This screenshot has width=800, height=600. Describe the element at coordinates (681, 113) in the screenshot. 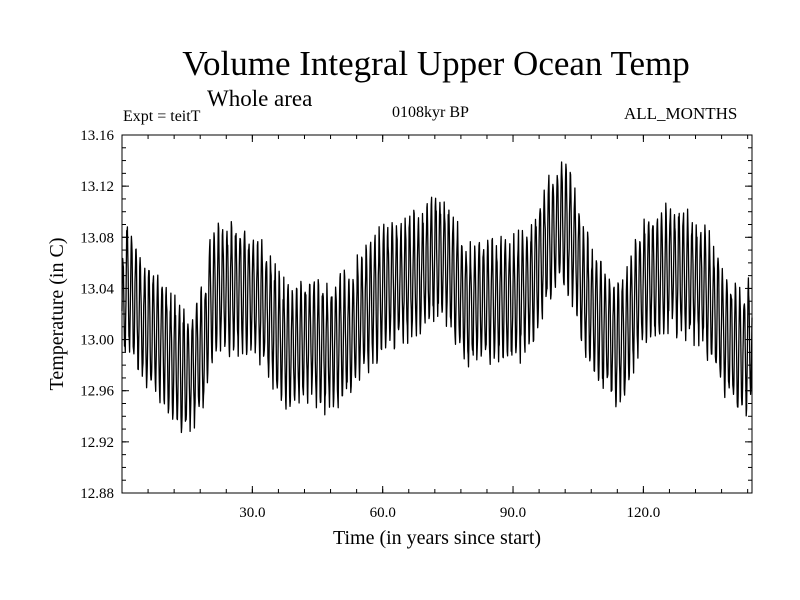

I see `months-label: ALL_MONTHS` at that location.